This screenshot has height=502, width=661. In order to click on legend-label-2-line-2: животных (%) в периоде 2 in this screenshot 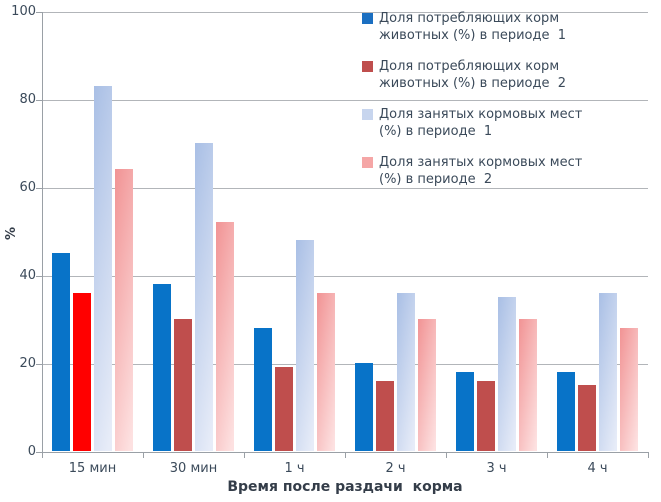, I will do `click(473, 83)`.